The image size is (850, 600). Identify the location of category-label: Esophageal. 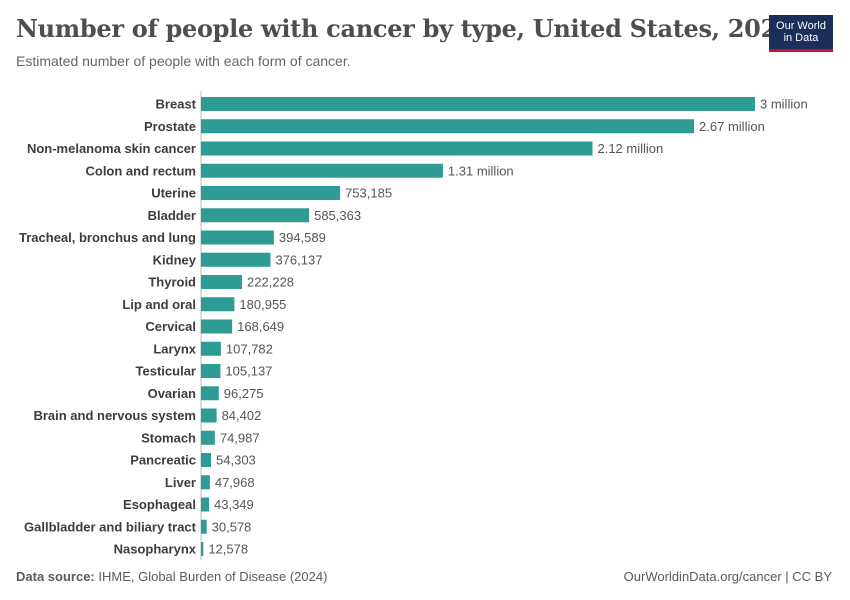
(159, 504).